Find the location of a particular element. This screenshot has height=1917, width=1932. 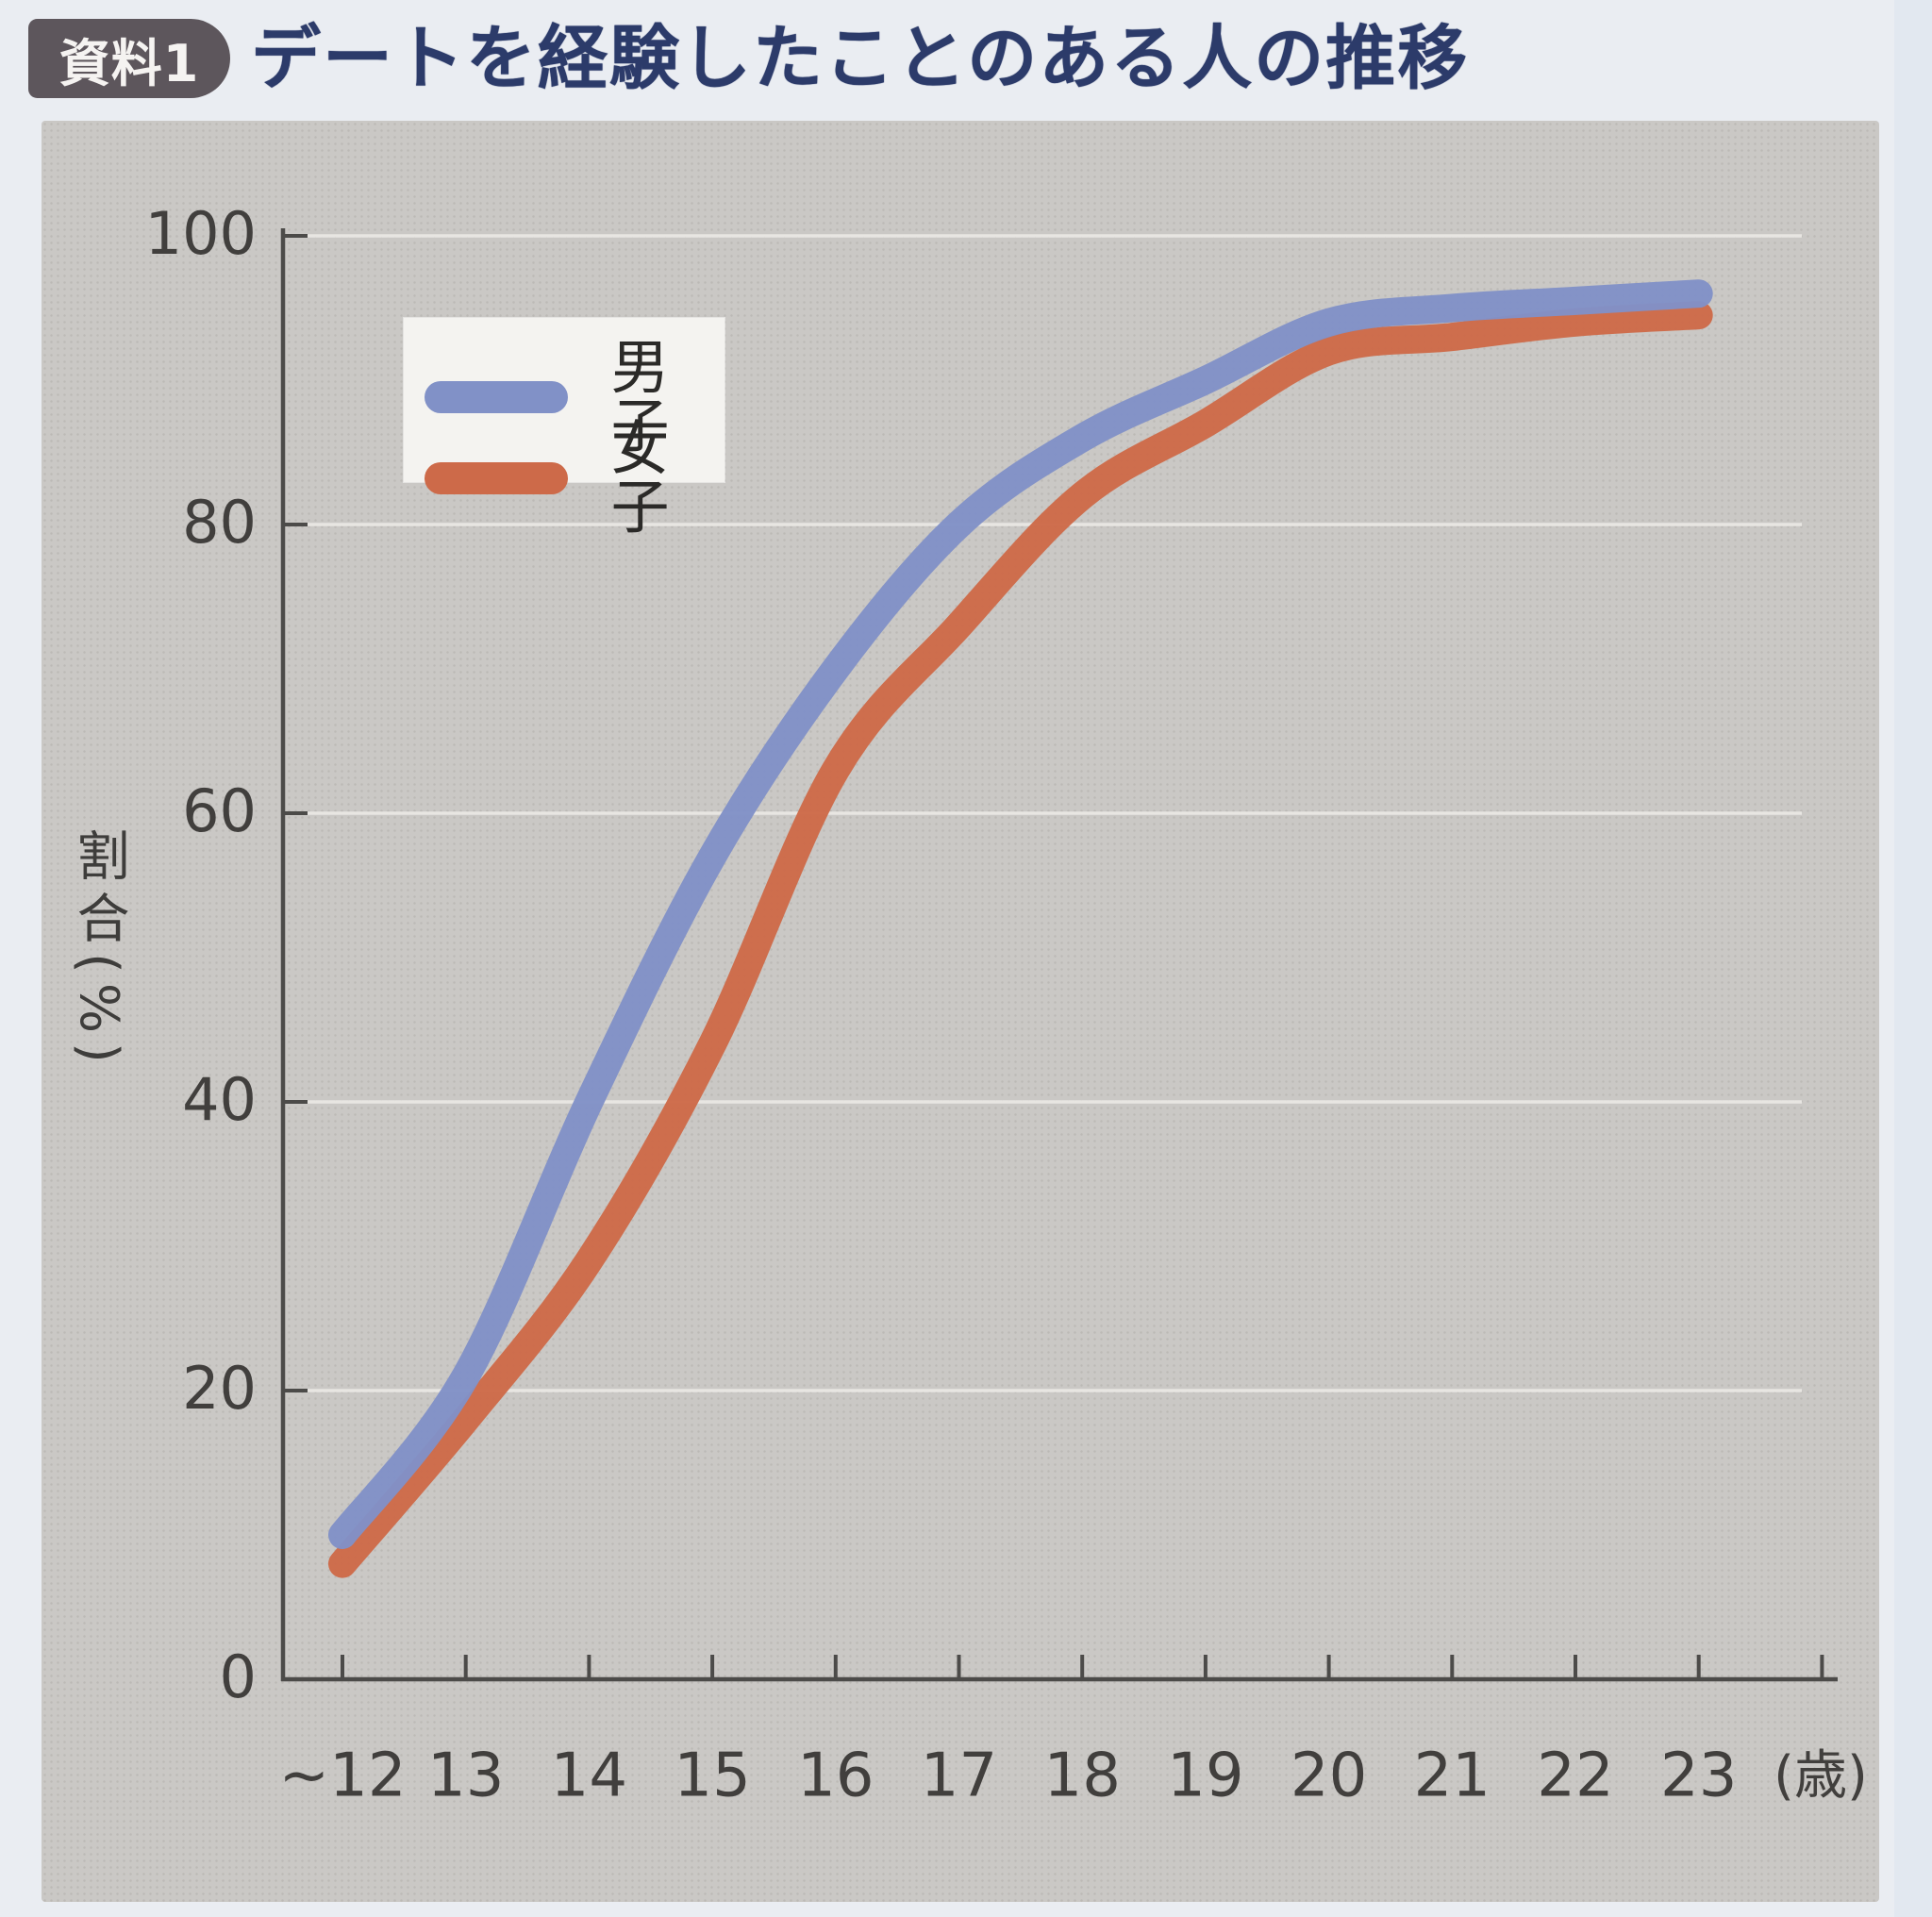

y-tick-label-40: 40 is located at coordinates (220, 1099).